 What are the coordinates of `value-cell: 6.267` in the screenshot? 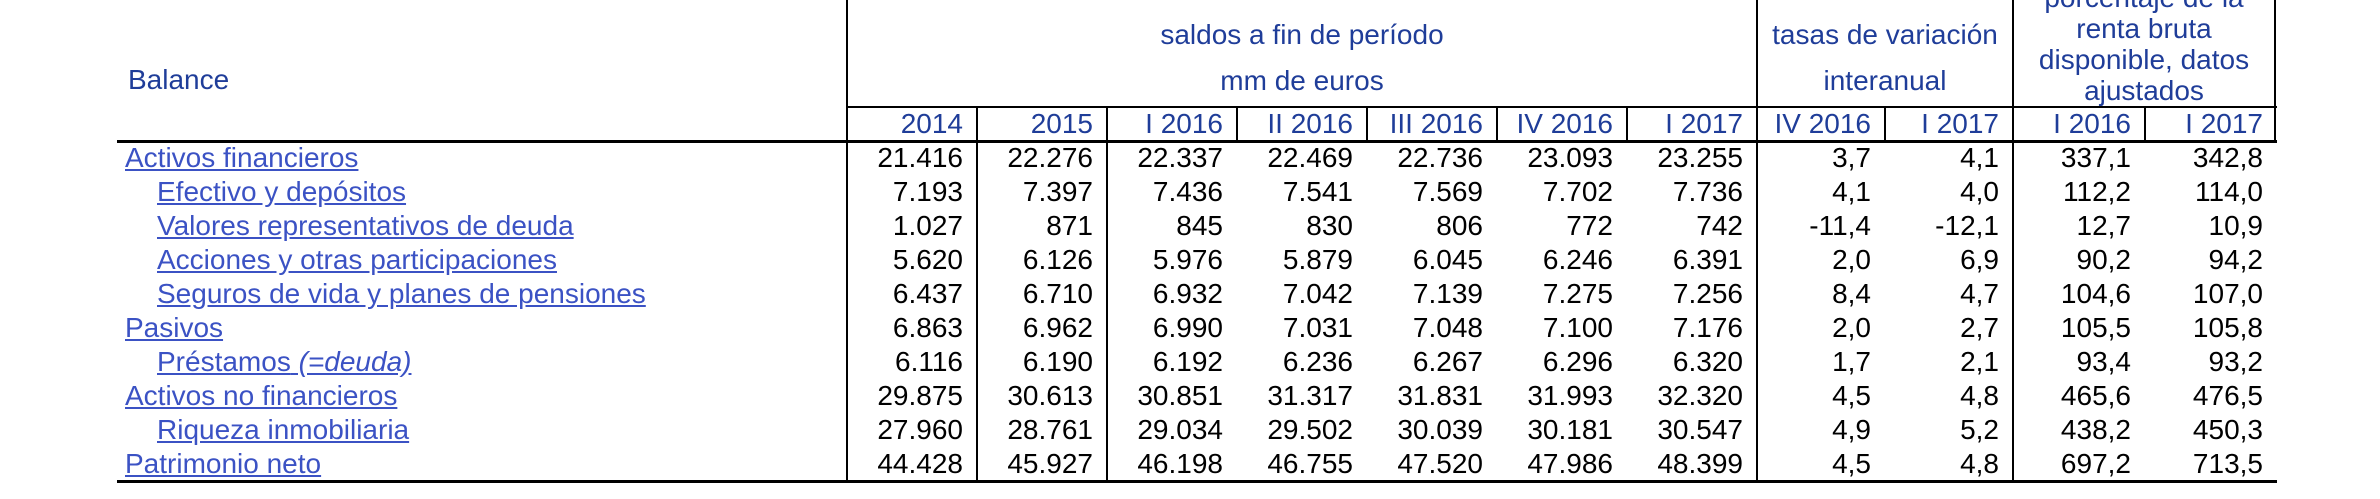 It's located at (1447, 361).